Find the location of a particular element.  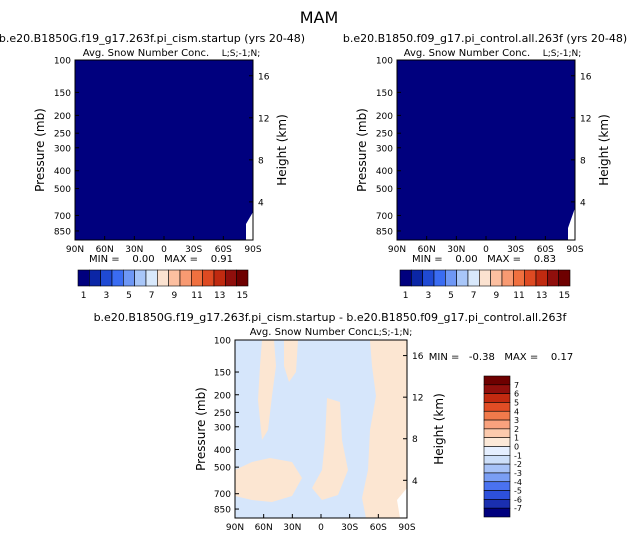

colorbar-label: 11 is located at coordinates (196, 296).